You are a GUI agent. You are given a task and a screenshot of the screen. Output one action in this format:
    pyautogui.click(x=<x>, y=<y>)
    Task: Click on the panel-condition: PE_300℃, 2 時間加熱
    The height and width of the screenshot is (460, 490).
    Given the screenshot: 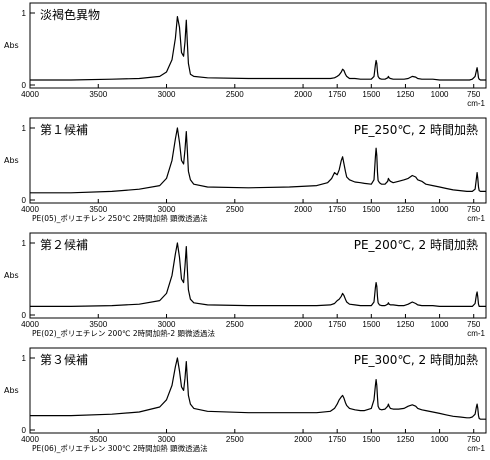 What is the action you would take?
    pyautogui.click(x=416, y=360)
    